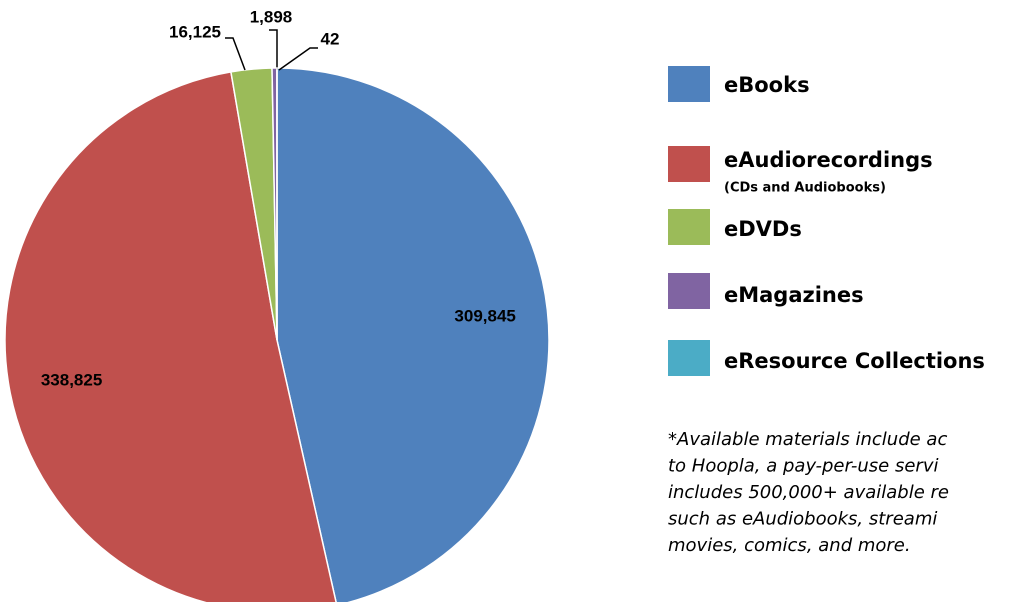  I want to click on legend-subtitle: (CDs and Audiobooks), so click(805, 188).